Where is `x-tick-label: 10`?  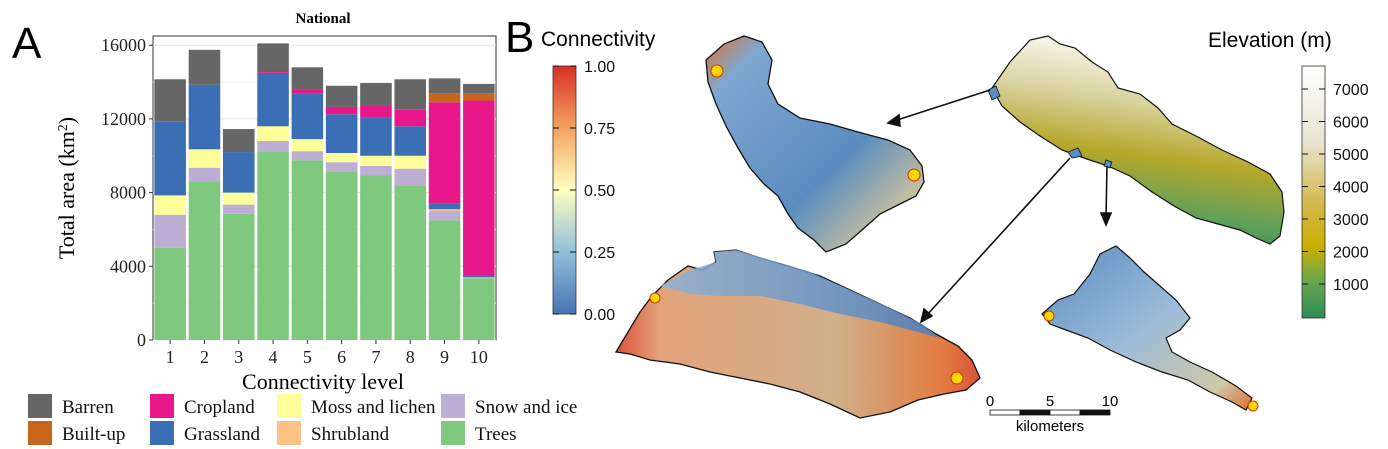 x-tick-label: 10 is located at coordinates (479, 357).